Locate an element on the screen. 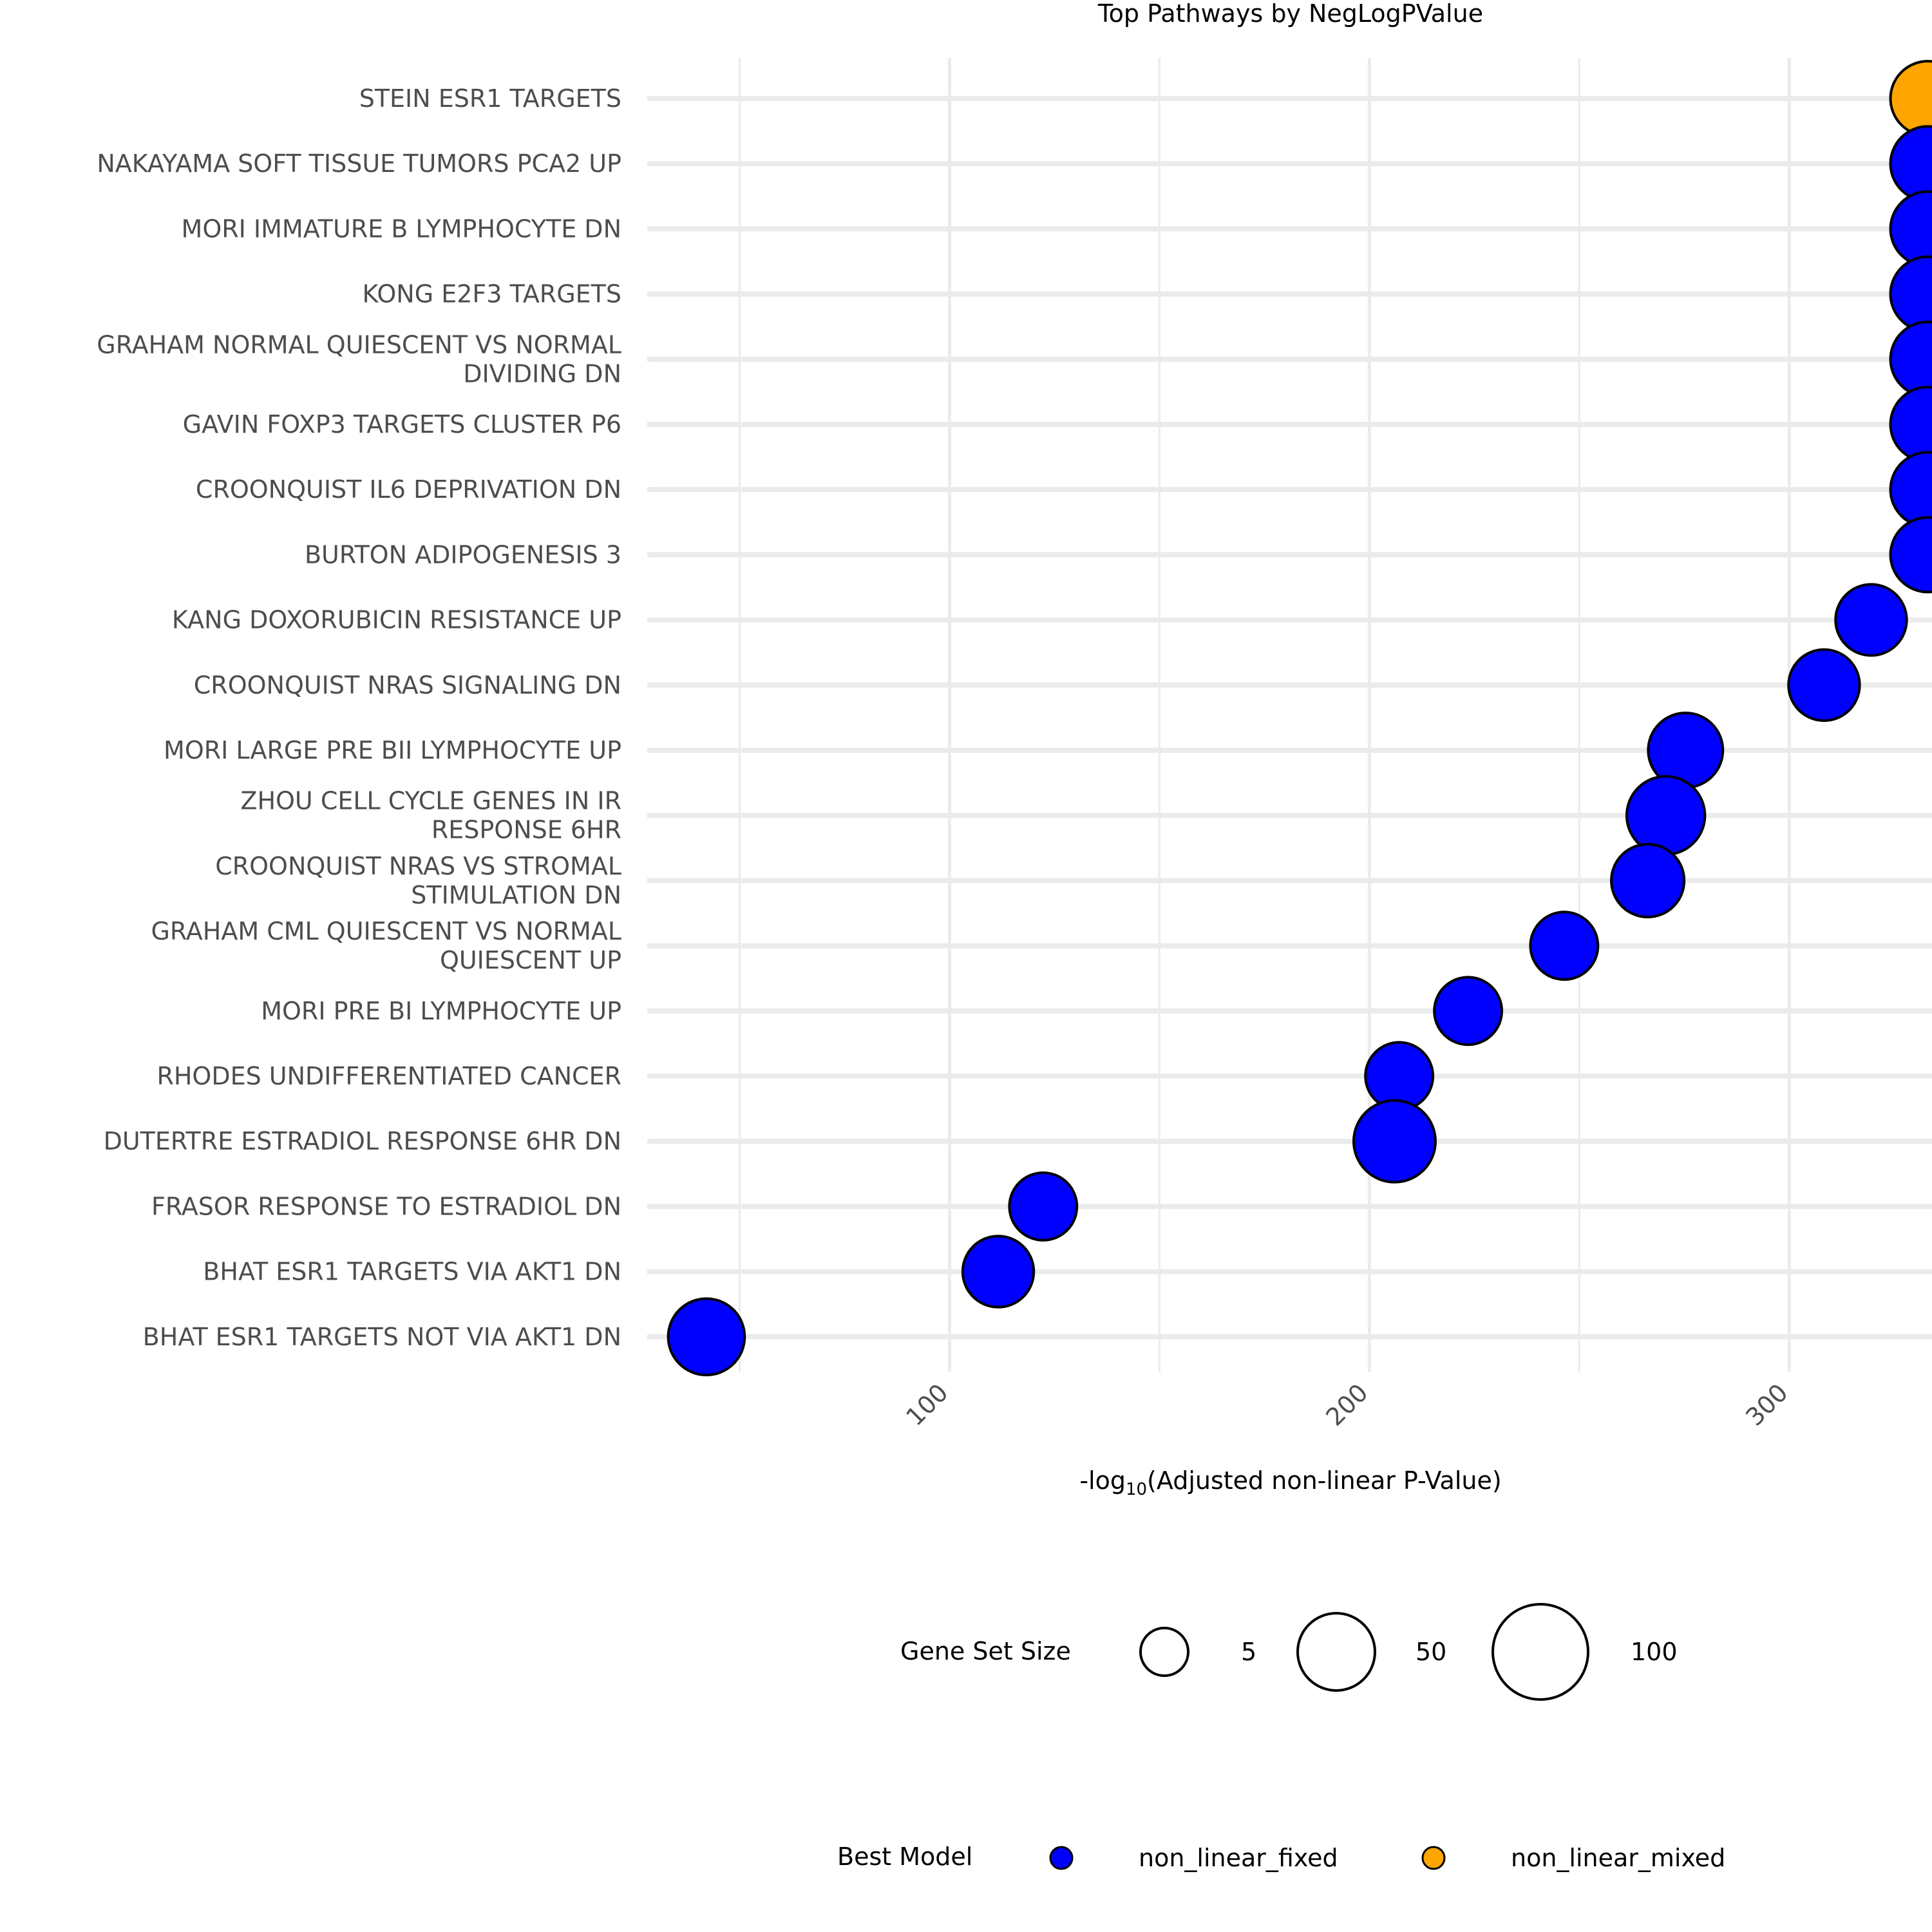 The image size is (1932, 1932). point-croonquist-nras-vs-stromal-stimulation-dn is located at coordinates (1648, 880).